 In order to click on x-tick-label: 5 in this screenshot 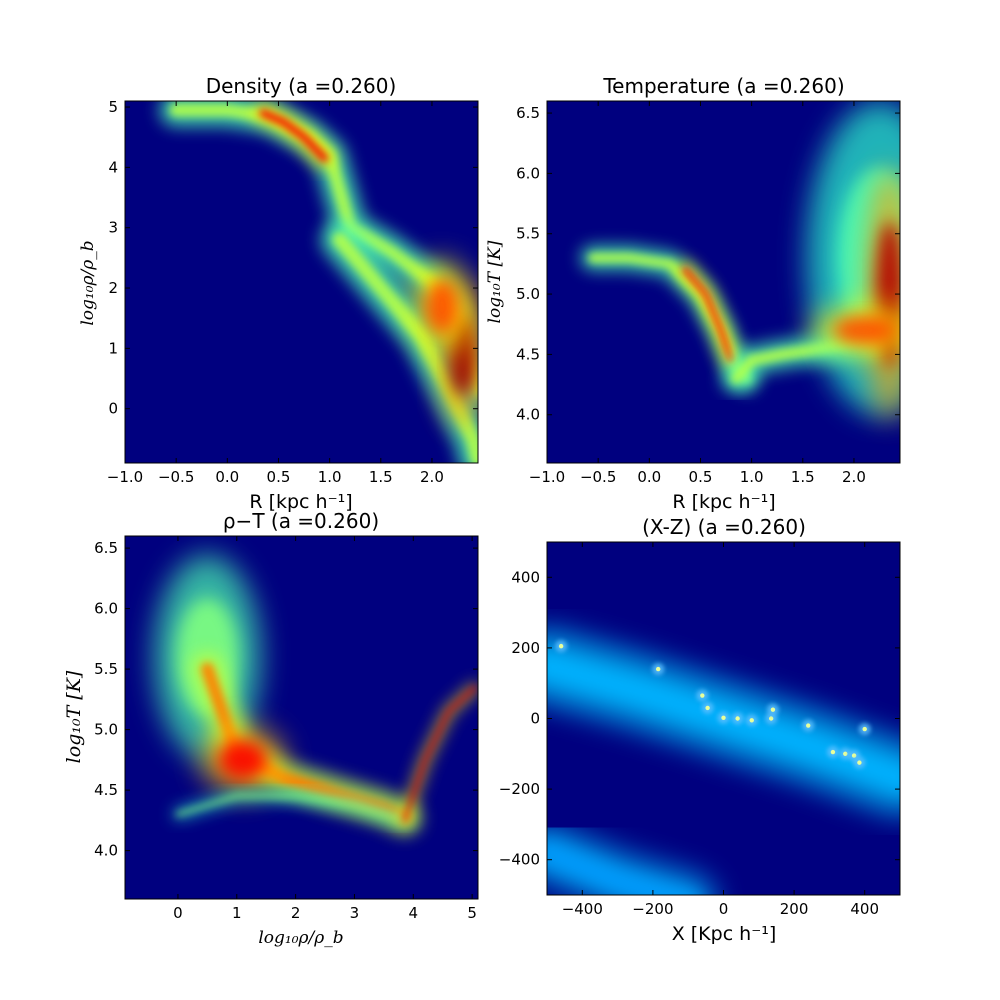, I will do `click(472, 913)`.